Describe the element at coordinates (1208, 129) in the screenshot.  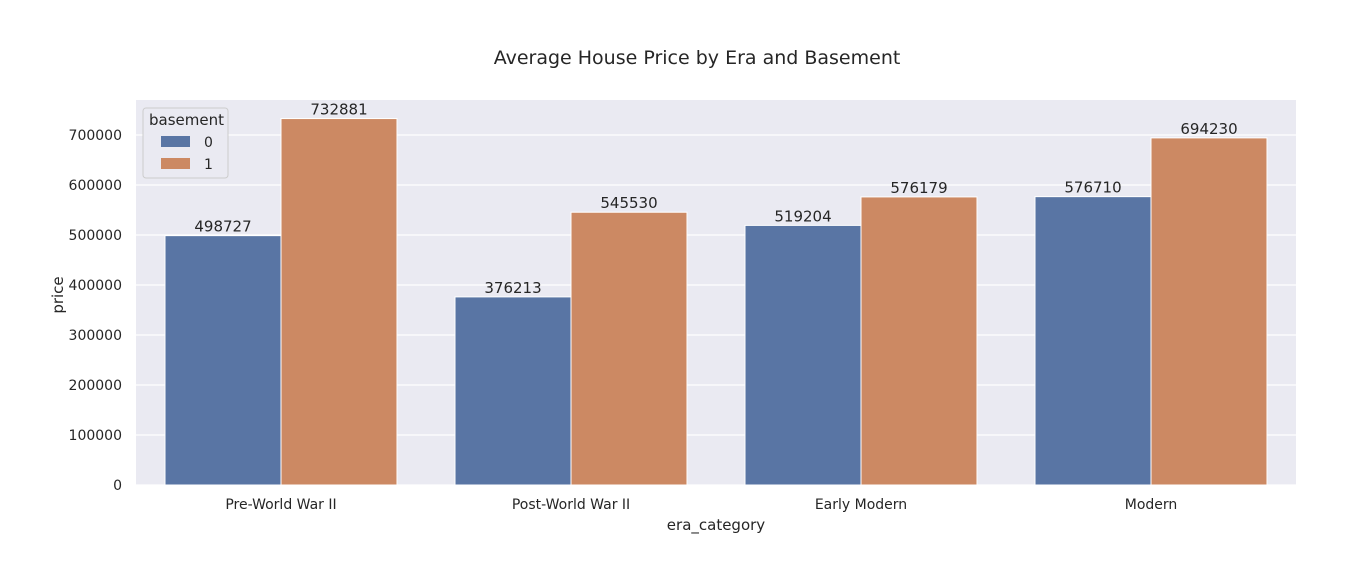
I see `bar-value-label: 694230` at that location.